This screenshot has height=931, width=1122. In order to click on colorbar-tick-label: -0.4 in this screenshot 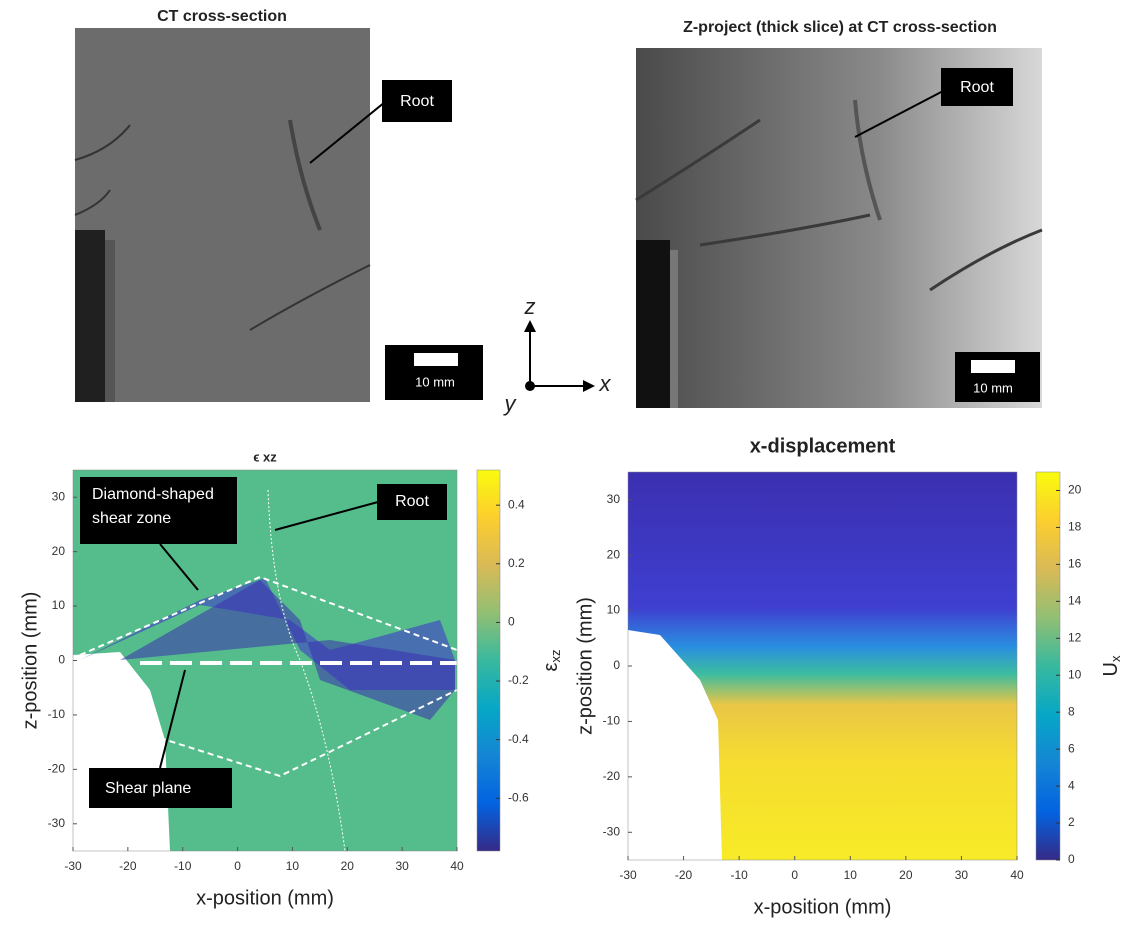, I will do `click(518, 739)`.